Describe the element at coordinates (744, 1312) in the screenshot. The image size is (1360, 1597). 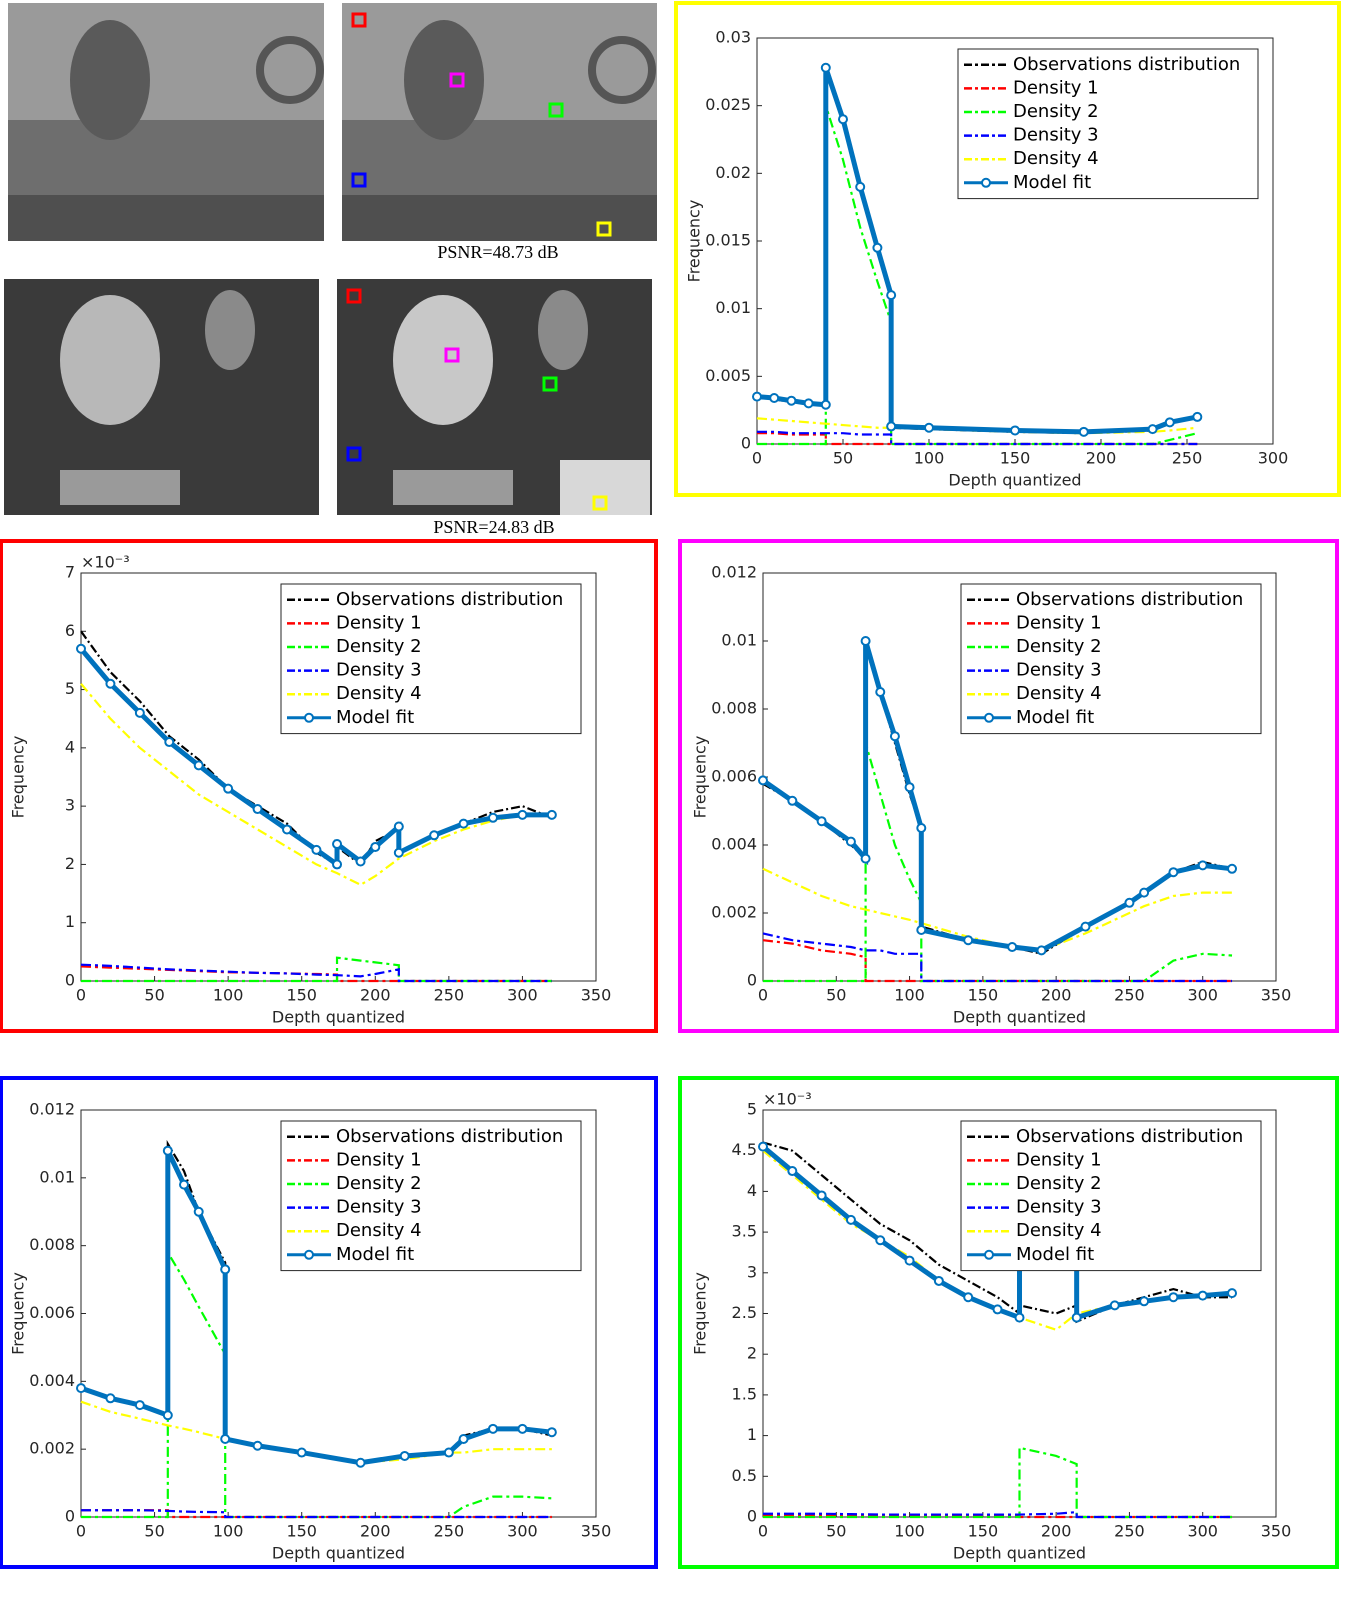
I see `y-tick-label: 2.5` at that location.